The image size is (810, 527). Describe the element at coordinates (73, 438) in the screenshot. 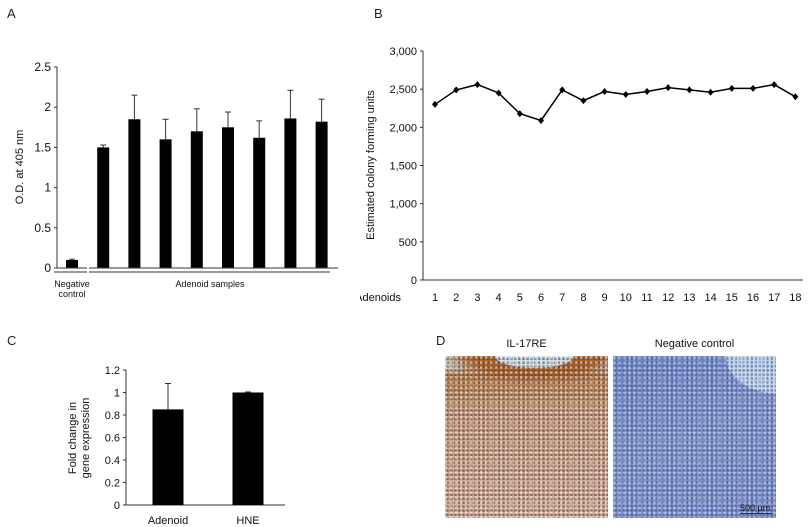

I see `y-axis-label-line1: Fold change in` at that location.